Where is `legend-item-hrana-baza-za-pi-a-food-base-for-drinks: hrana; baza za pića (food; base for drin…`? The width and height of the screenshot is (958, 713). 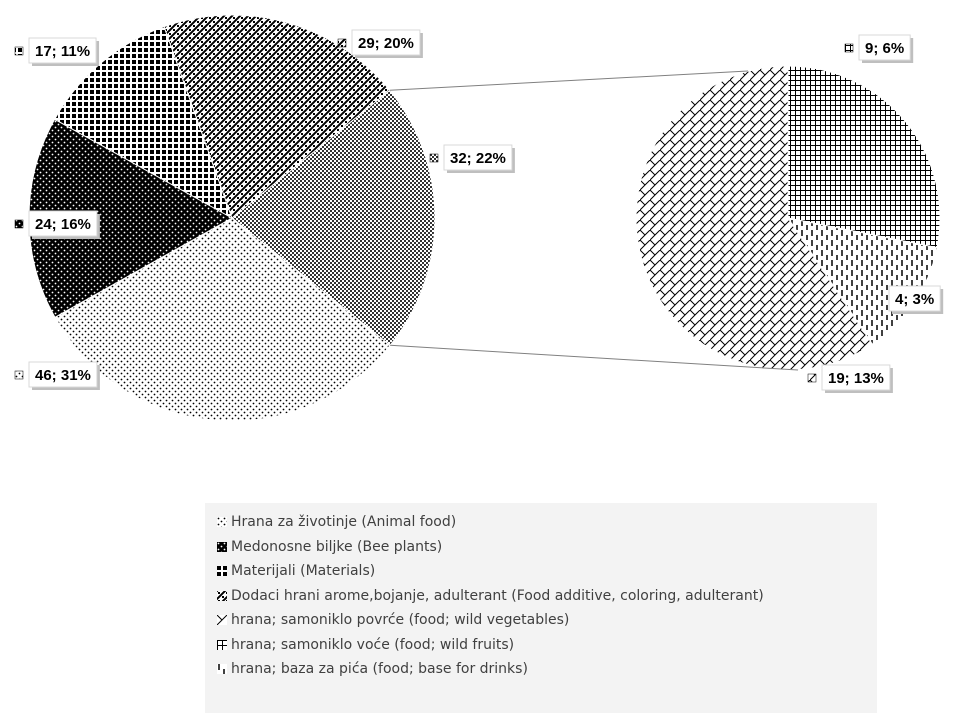 legend-item-hrana-baza-za-pi-a-food-base-for-drinks: hrana; baza za pića (food; base for drin… is located at coordinates (372, 669).